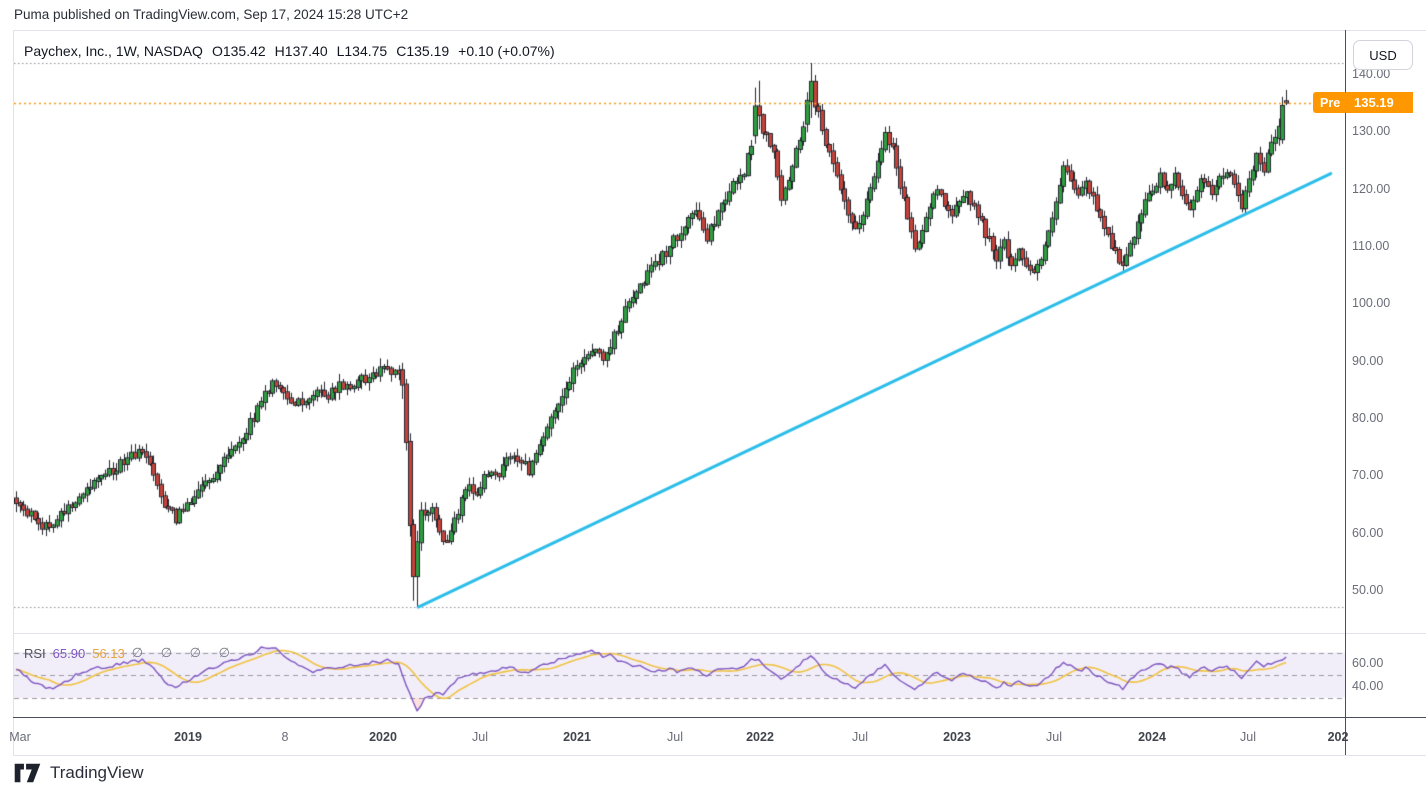 This screenshot has width=1426, height=798. I want to click on price-tick-label: 70.00, so click(1368, 475).